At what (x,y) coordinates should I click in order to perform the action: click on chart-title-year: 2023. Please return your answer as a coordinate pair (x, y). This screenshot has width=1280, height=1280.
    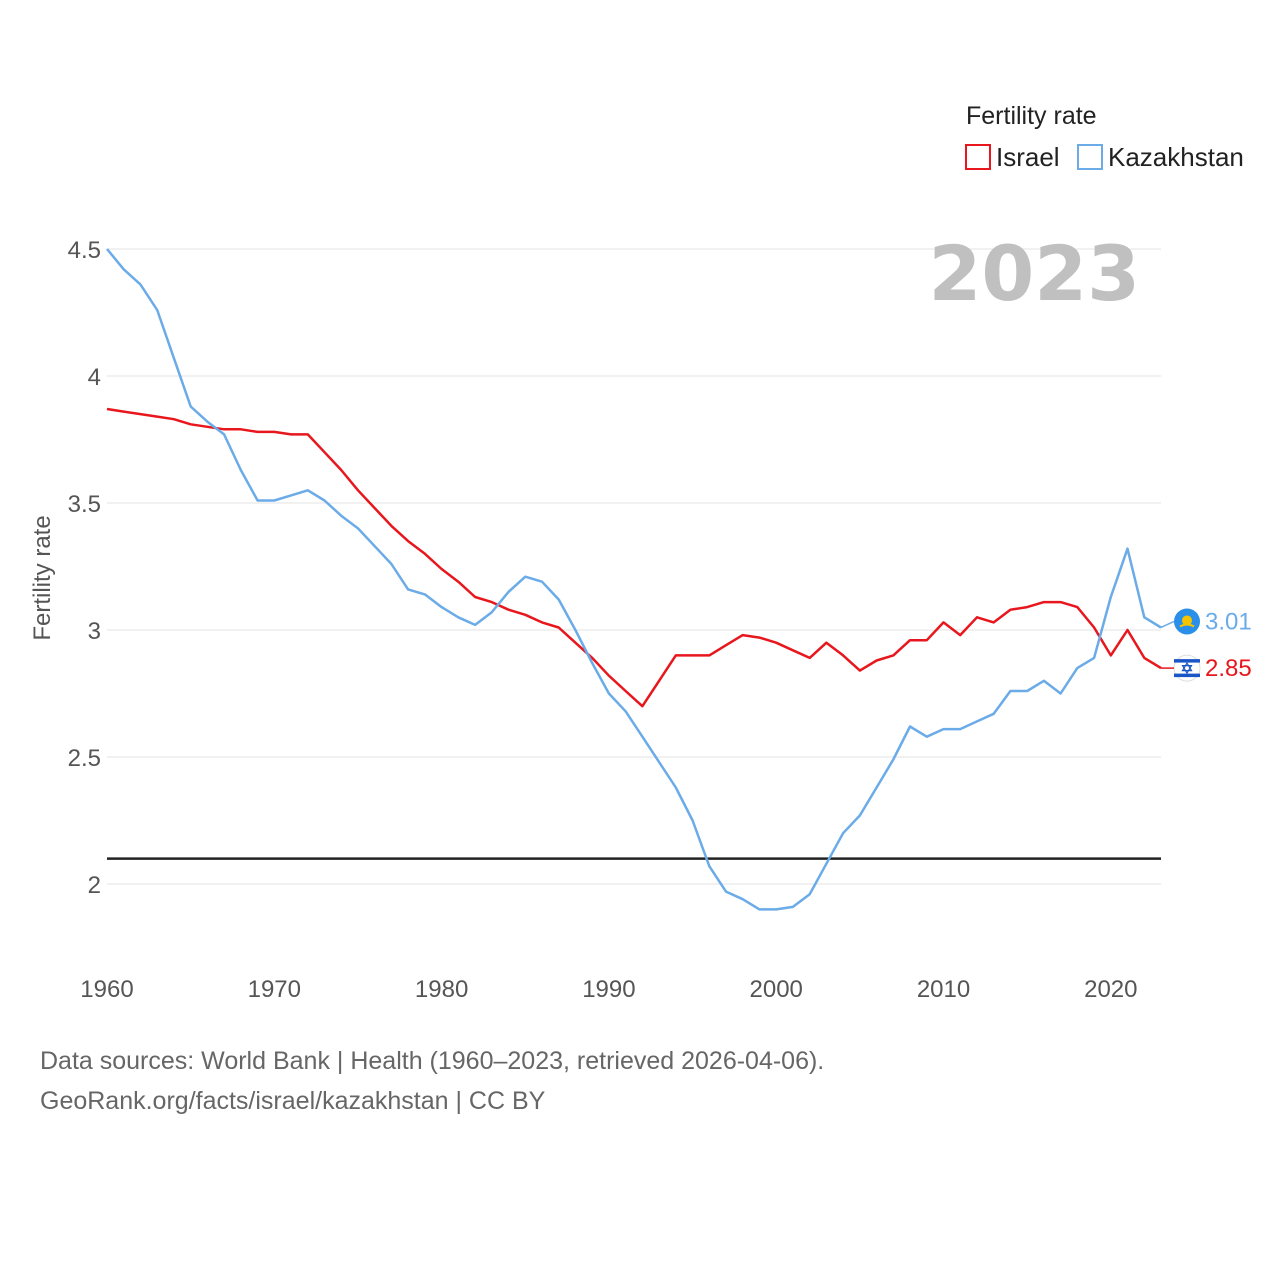
    Looking at the image, I should click on (1034, 273).